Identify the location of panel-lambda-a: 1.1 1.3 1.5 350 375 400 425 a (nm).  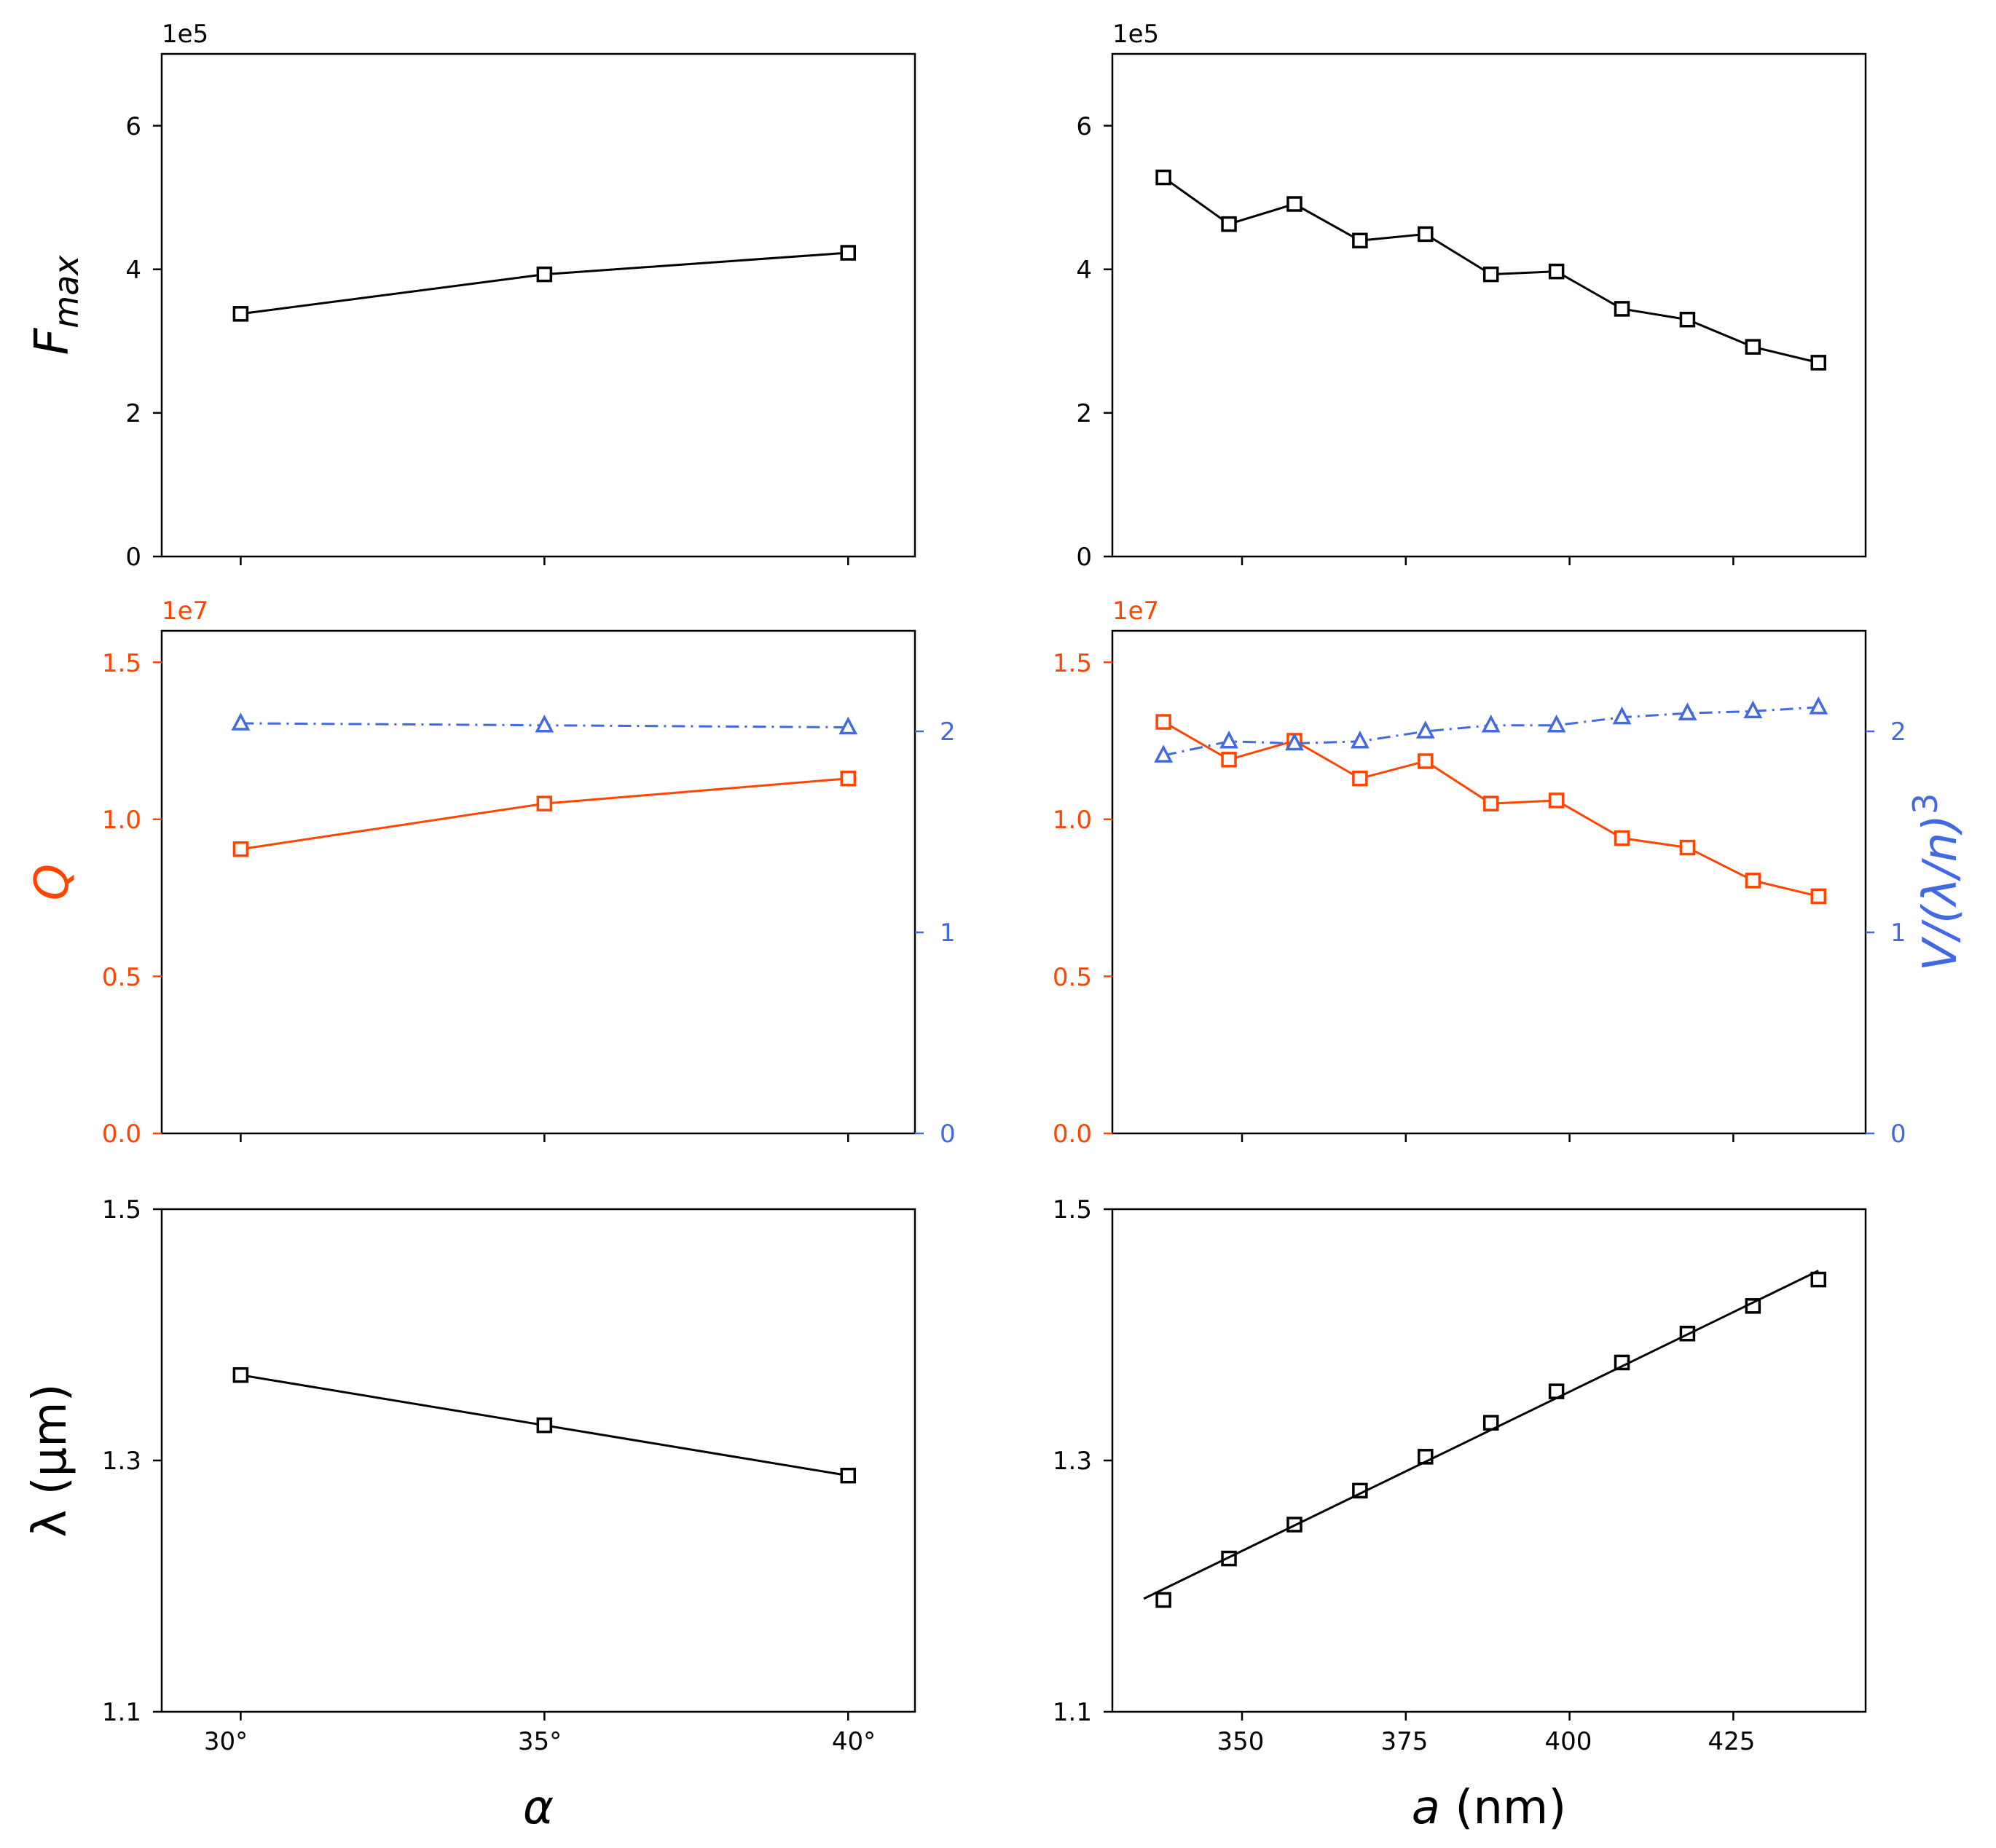
(1460, 1515).